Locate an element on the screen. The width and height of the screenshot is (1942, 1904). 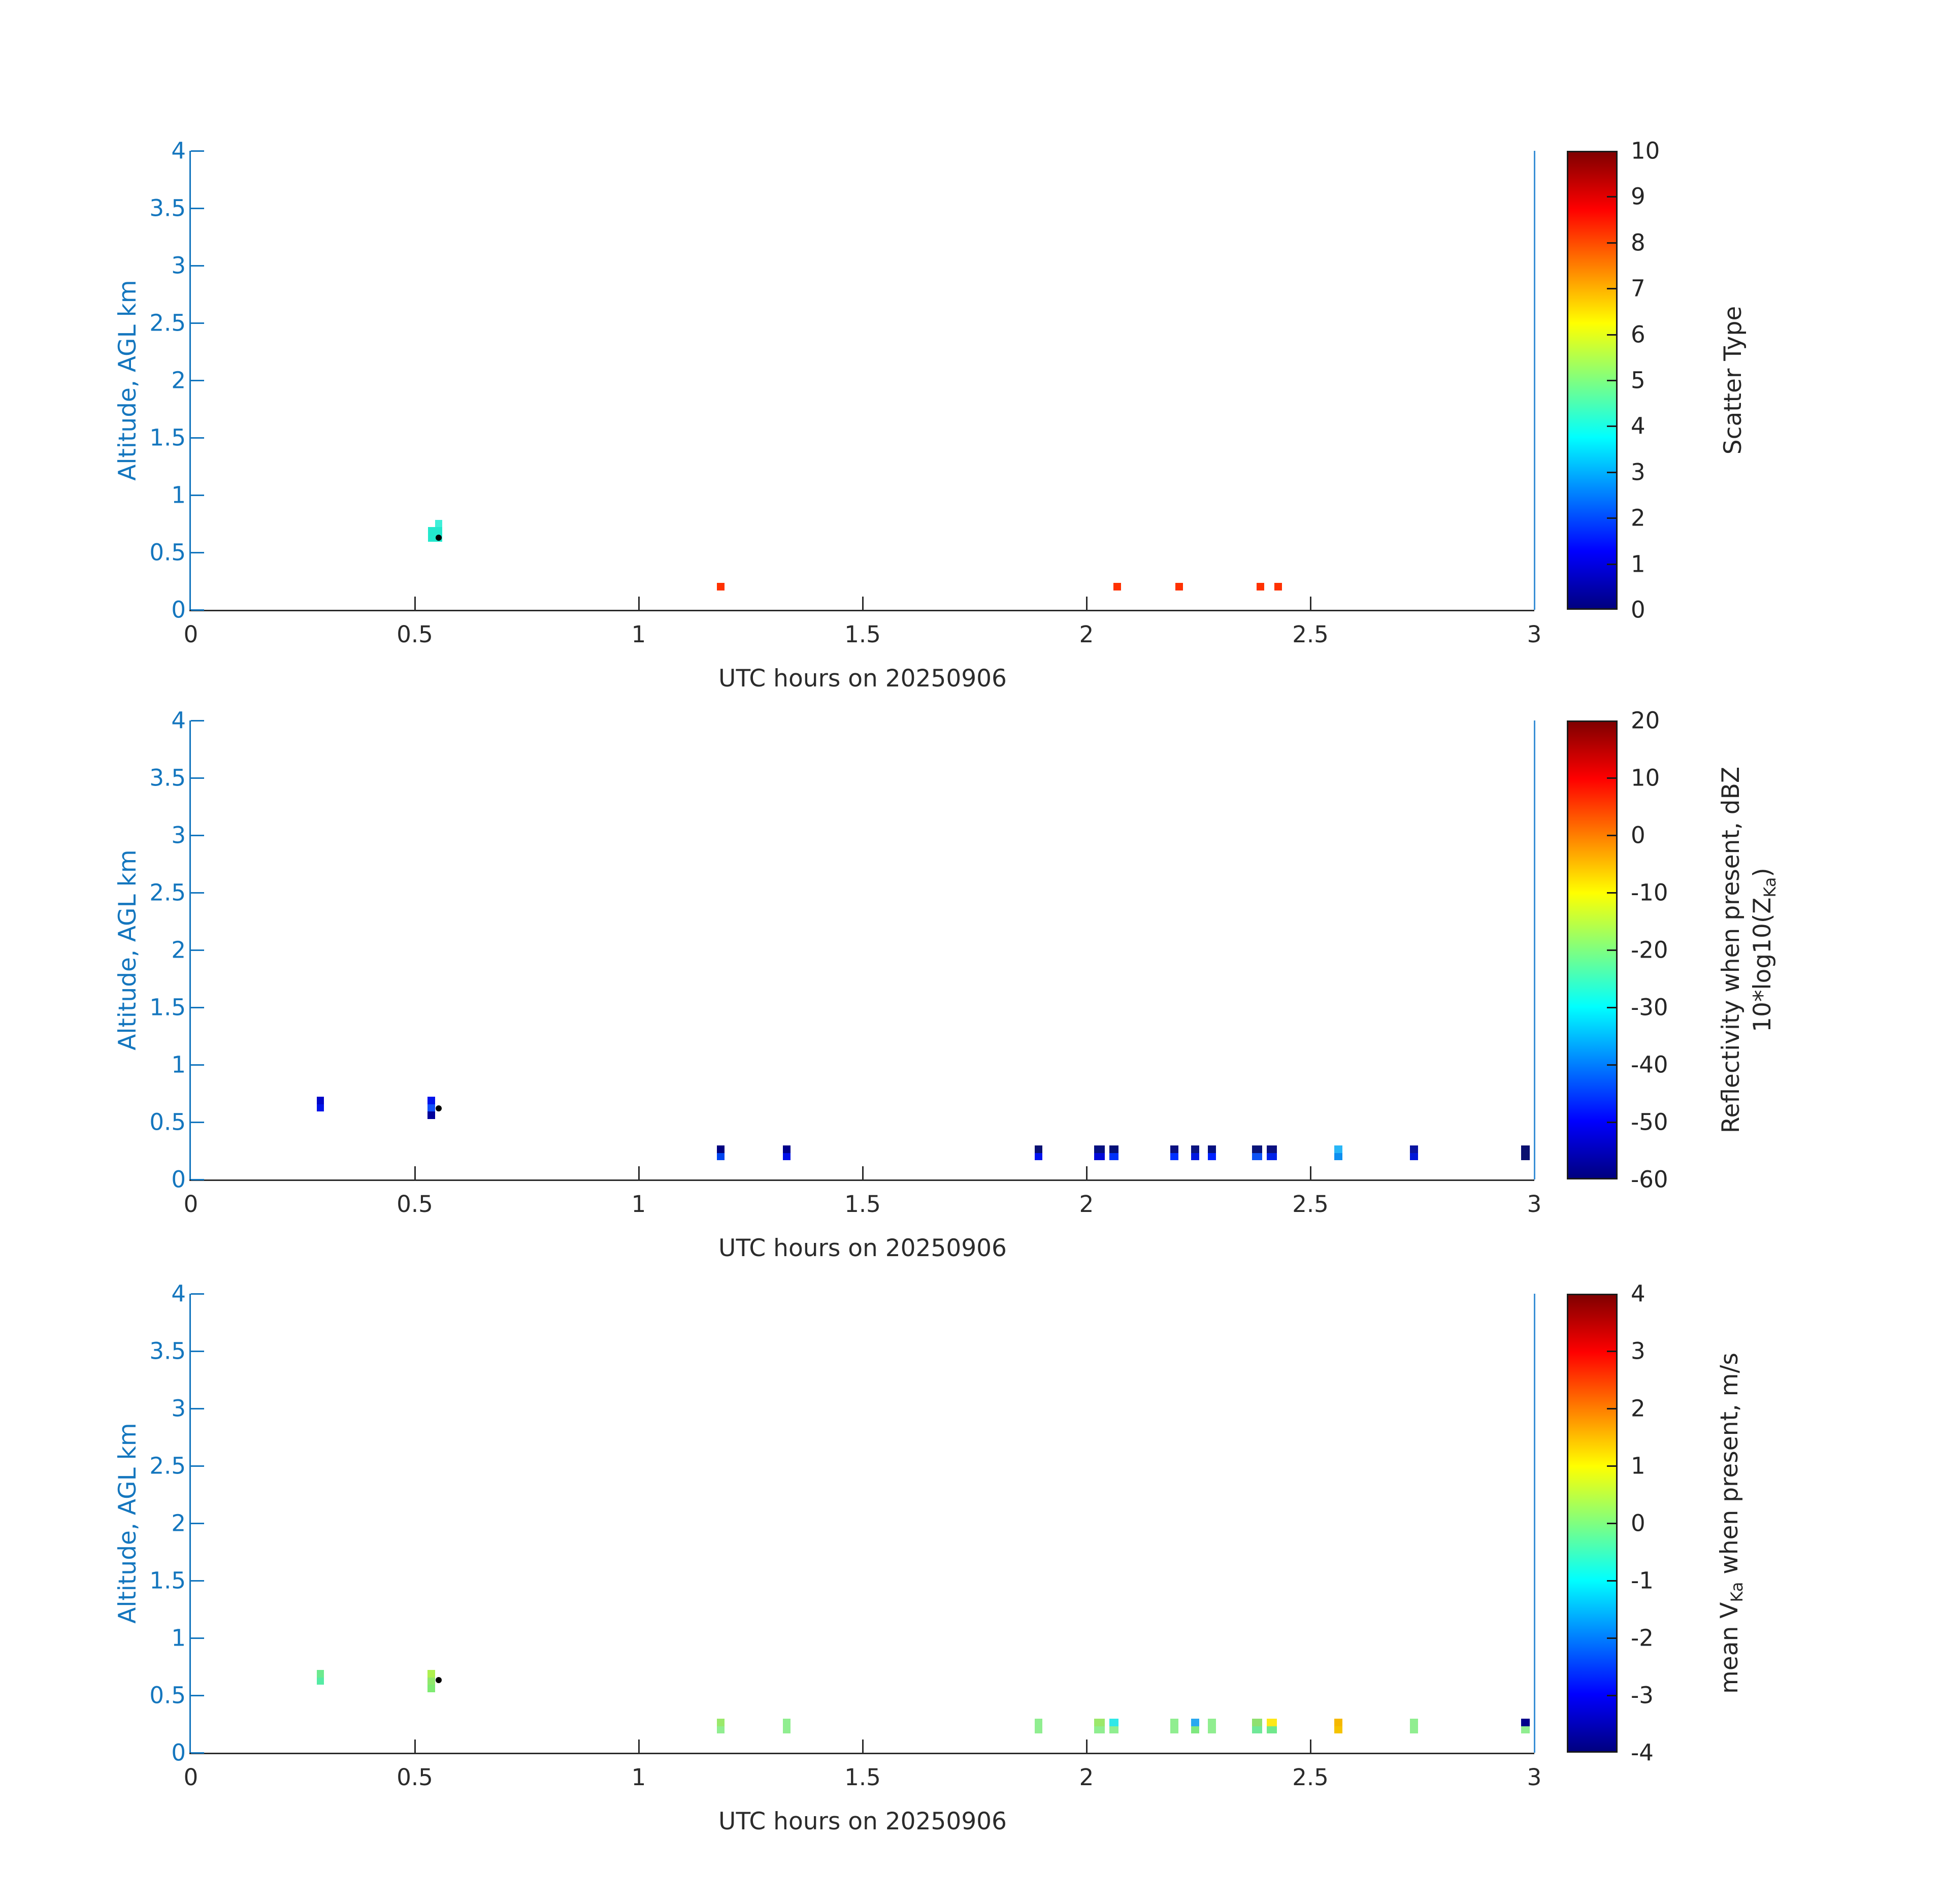
x-tick-label: 0 is located at coordinates (191, 1205).